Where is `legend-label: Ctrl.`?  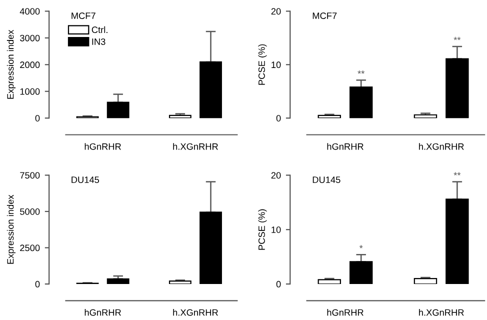 legend-label: Ctrl. is located at coordinates (100, 30).